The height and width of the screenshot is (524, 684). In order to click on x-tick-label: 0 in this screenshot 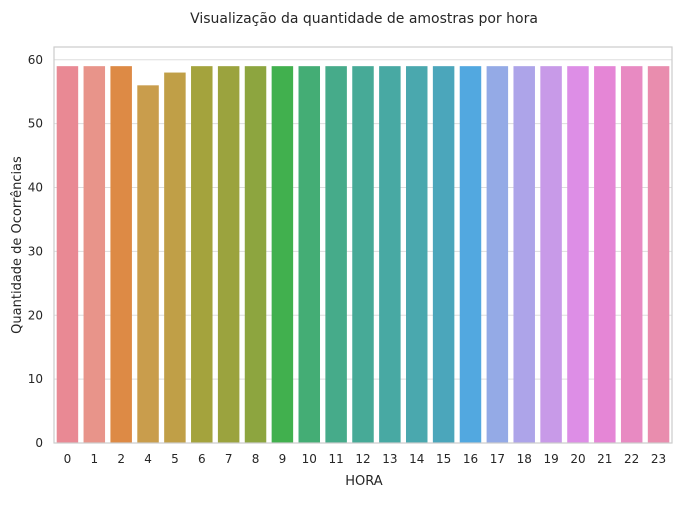, I will do `click(68, 459)`.